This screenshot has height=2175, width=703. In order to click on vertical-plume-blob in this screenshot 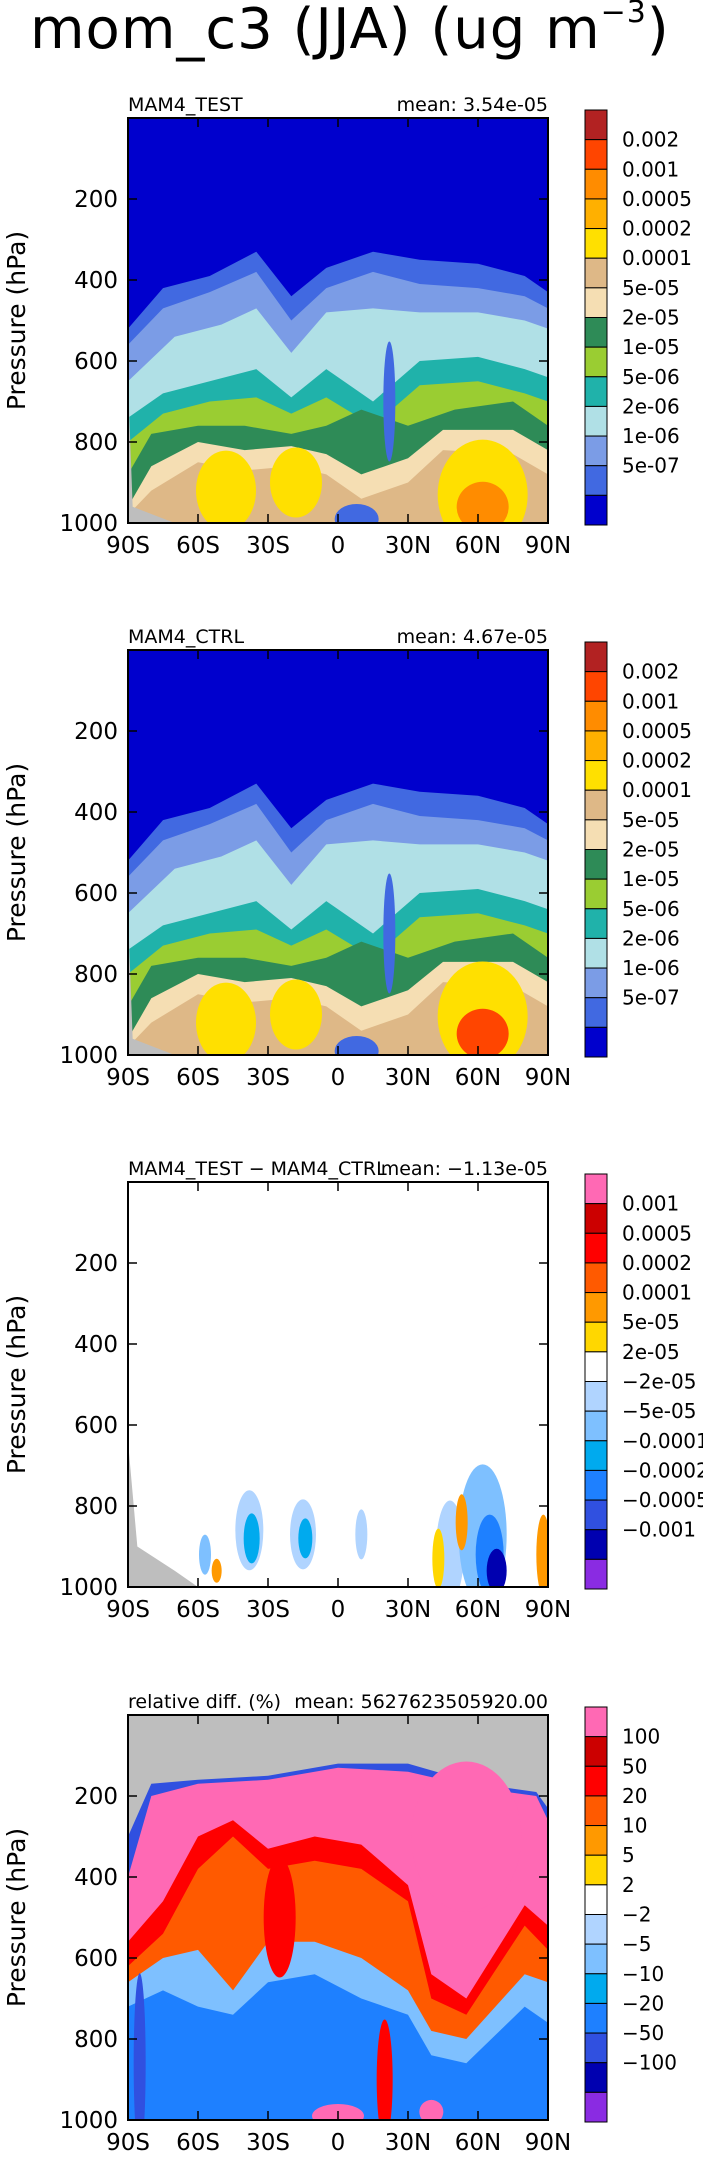, I will do `click(389, 933)`.